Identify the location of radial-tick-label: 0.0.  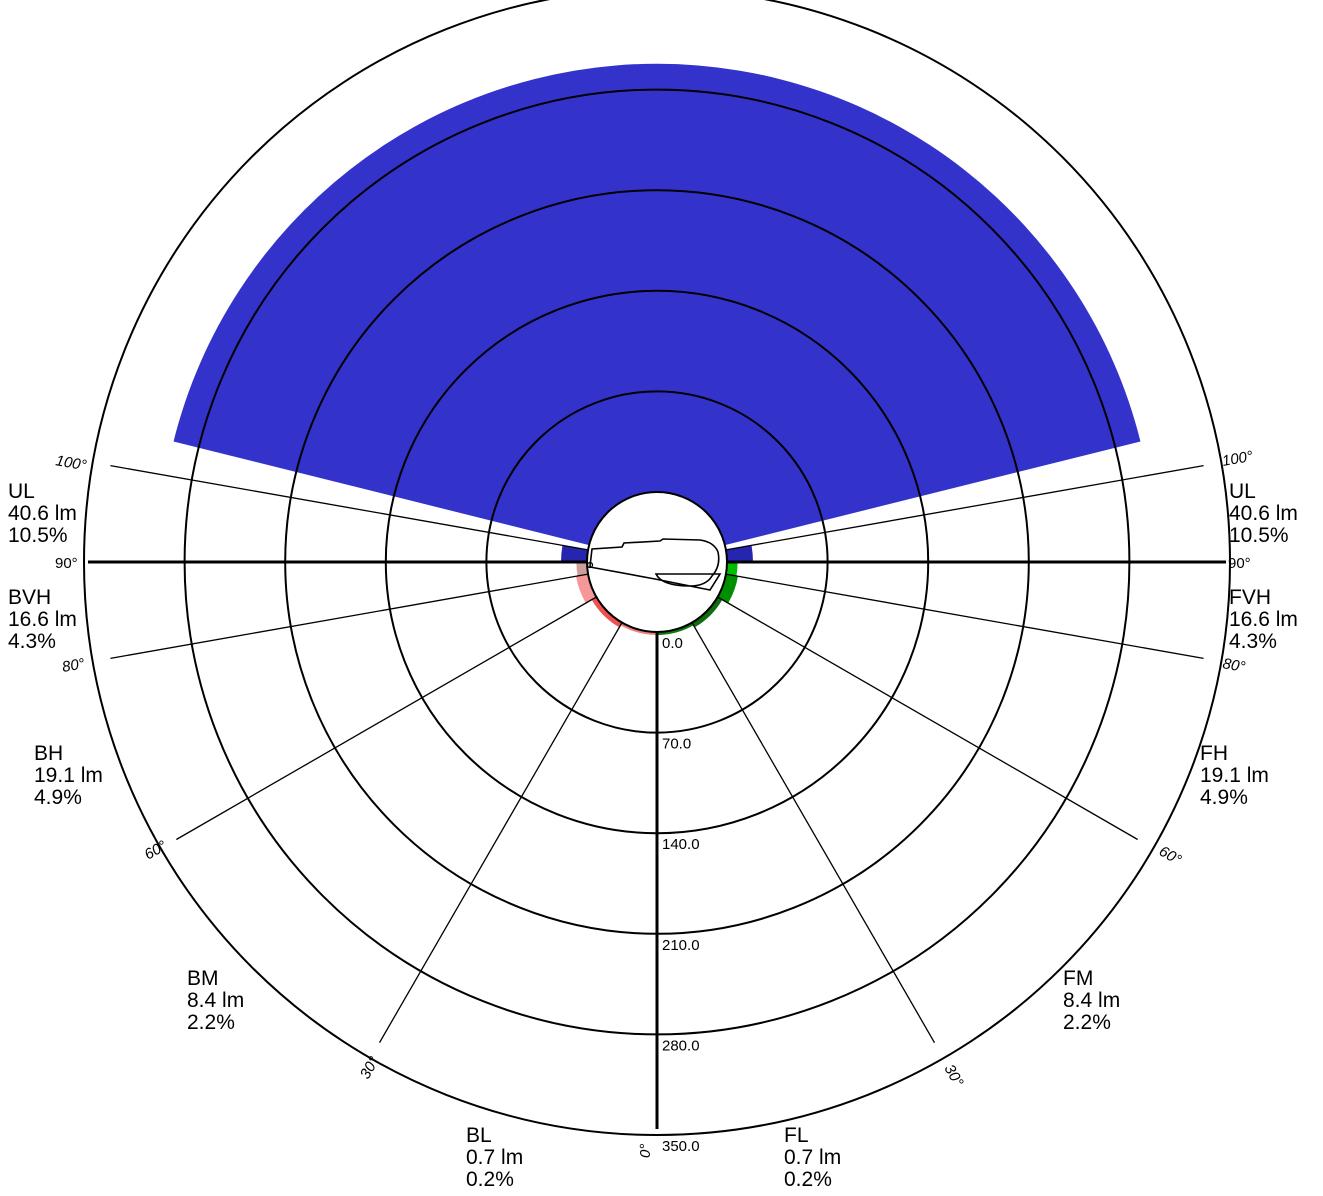
(672, 643).